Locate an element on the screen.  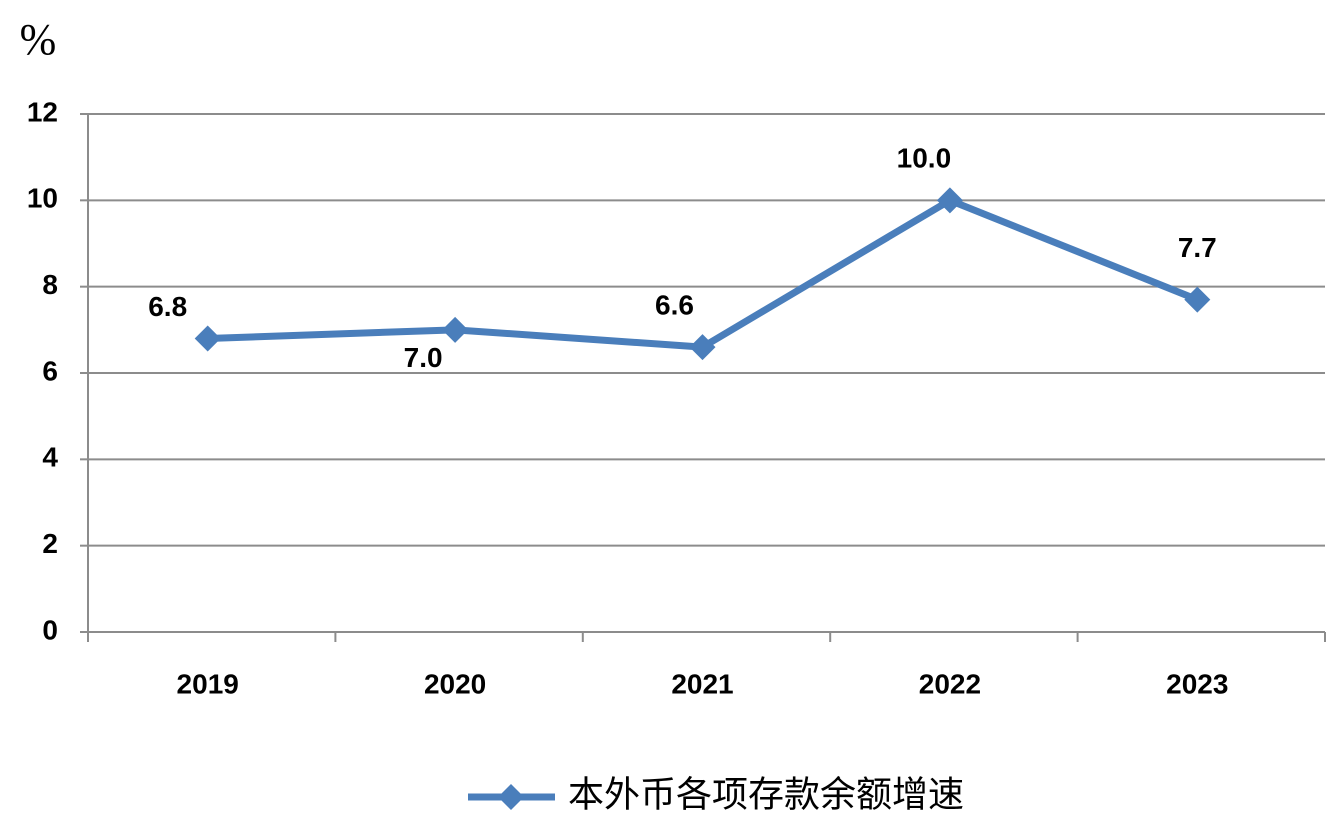
legend-label: 本外币各项存款余额增速 is located at coordinates (766, 794).